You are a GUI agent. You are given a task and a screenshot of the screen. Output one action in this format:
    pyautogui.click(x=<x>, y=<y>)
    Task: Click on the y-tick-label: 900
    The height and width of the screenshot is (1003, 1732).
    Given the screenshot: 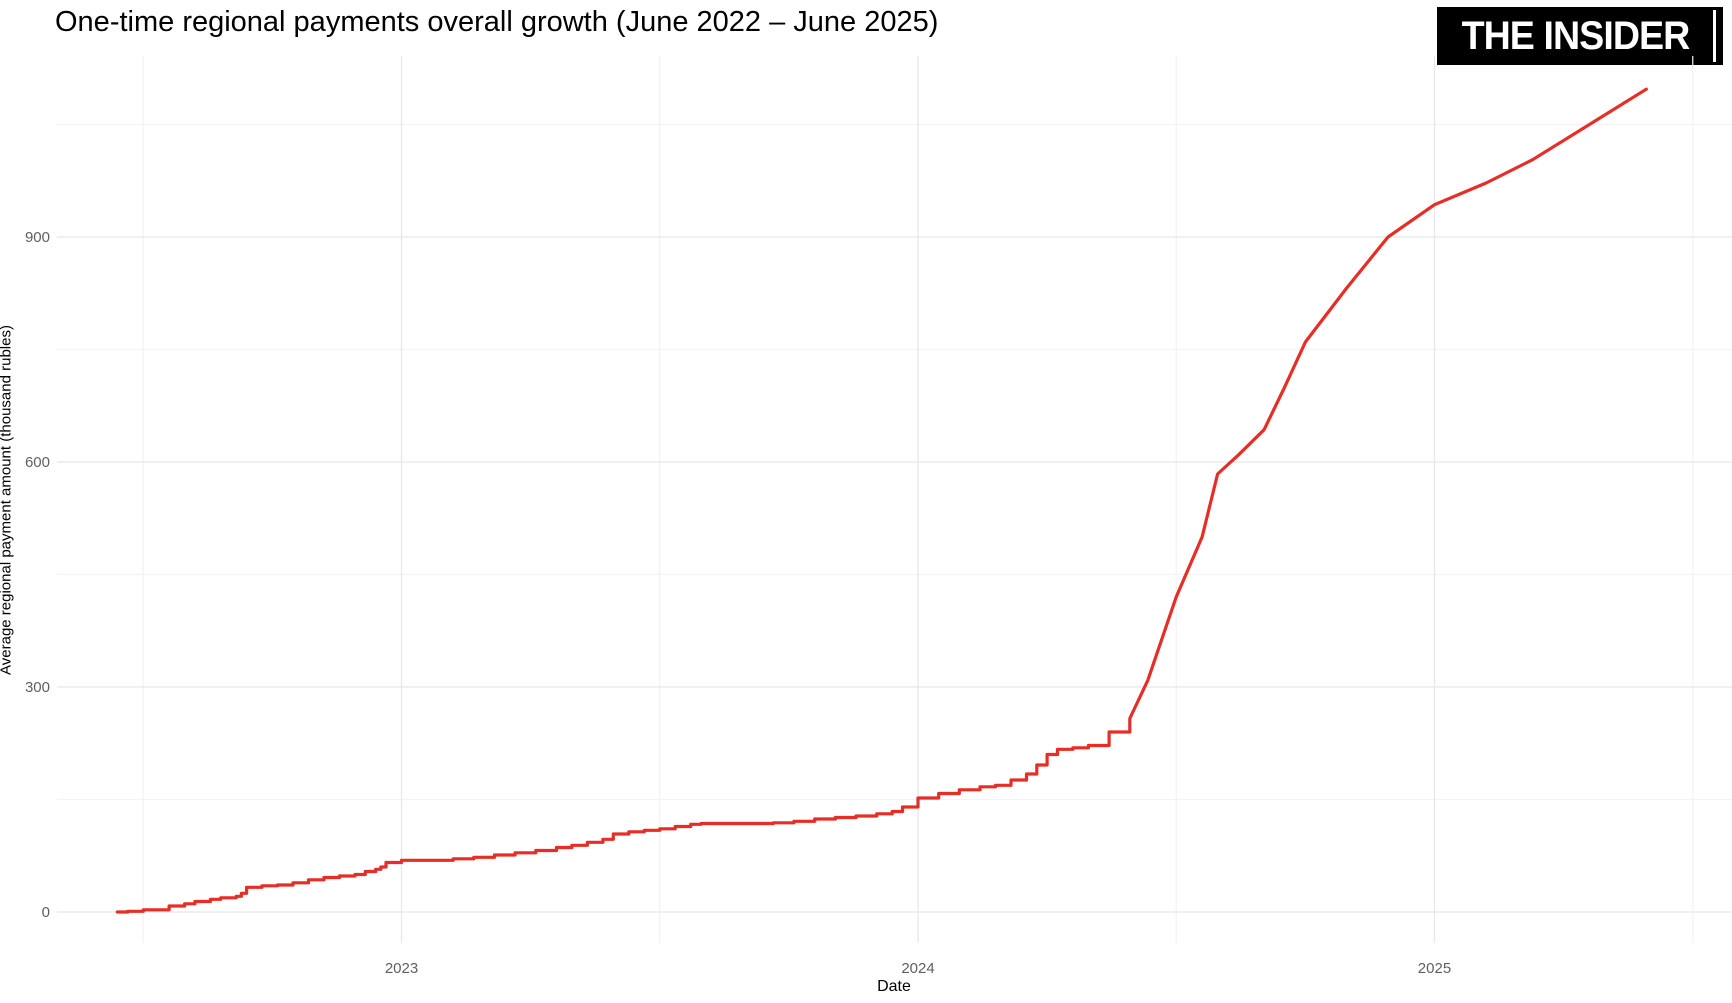 What is the action you would take?
    pyautogui.click(x=37, y=237)
    